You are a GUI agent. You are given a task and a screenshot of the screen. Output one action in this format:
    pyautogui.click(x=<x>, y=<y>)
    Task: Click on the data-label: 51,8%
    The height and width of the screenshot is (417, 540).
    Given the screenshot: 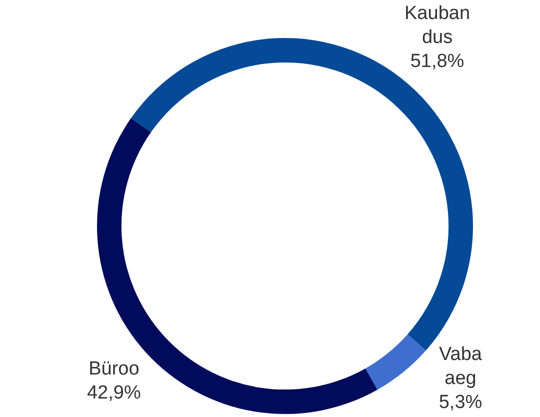 What is the action you would take?
    pyautogui.click(x=437, y=61)
    